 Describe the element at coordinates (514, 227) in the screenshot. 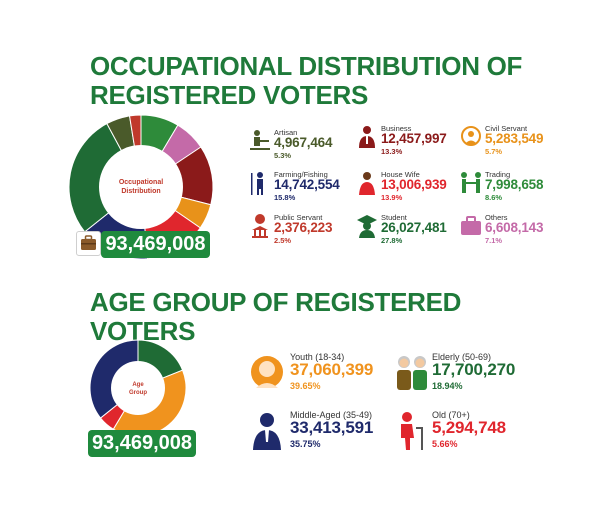

I see `stat-value: 6,608,143` at that location.